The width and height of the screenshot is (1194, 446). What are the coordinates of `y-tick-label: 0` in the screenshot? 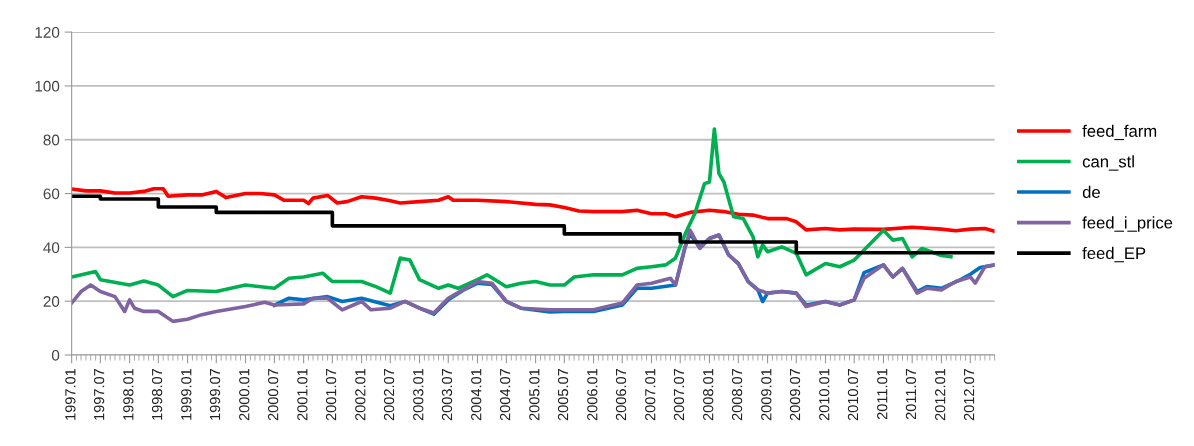 It's located at (55, 355).